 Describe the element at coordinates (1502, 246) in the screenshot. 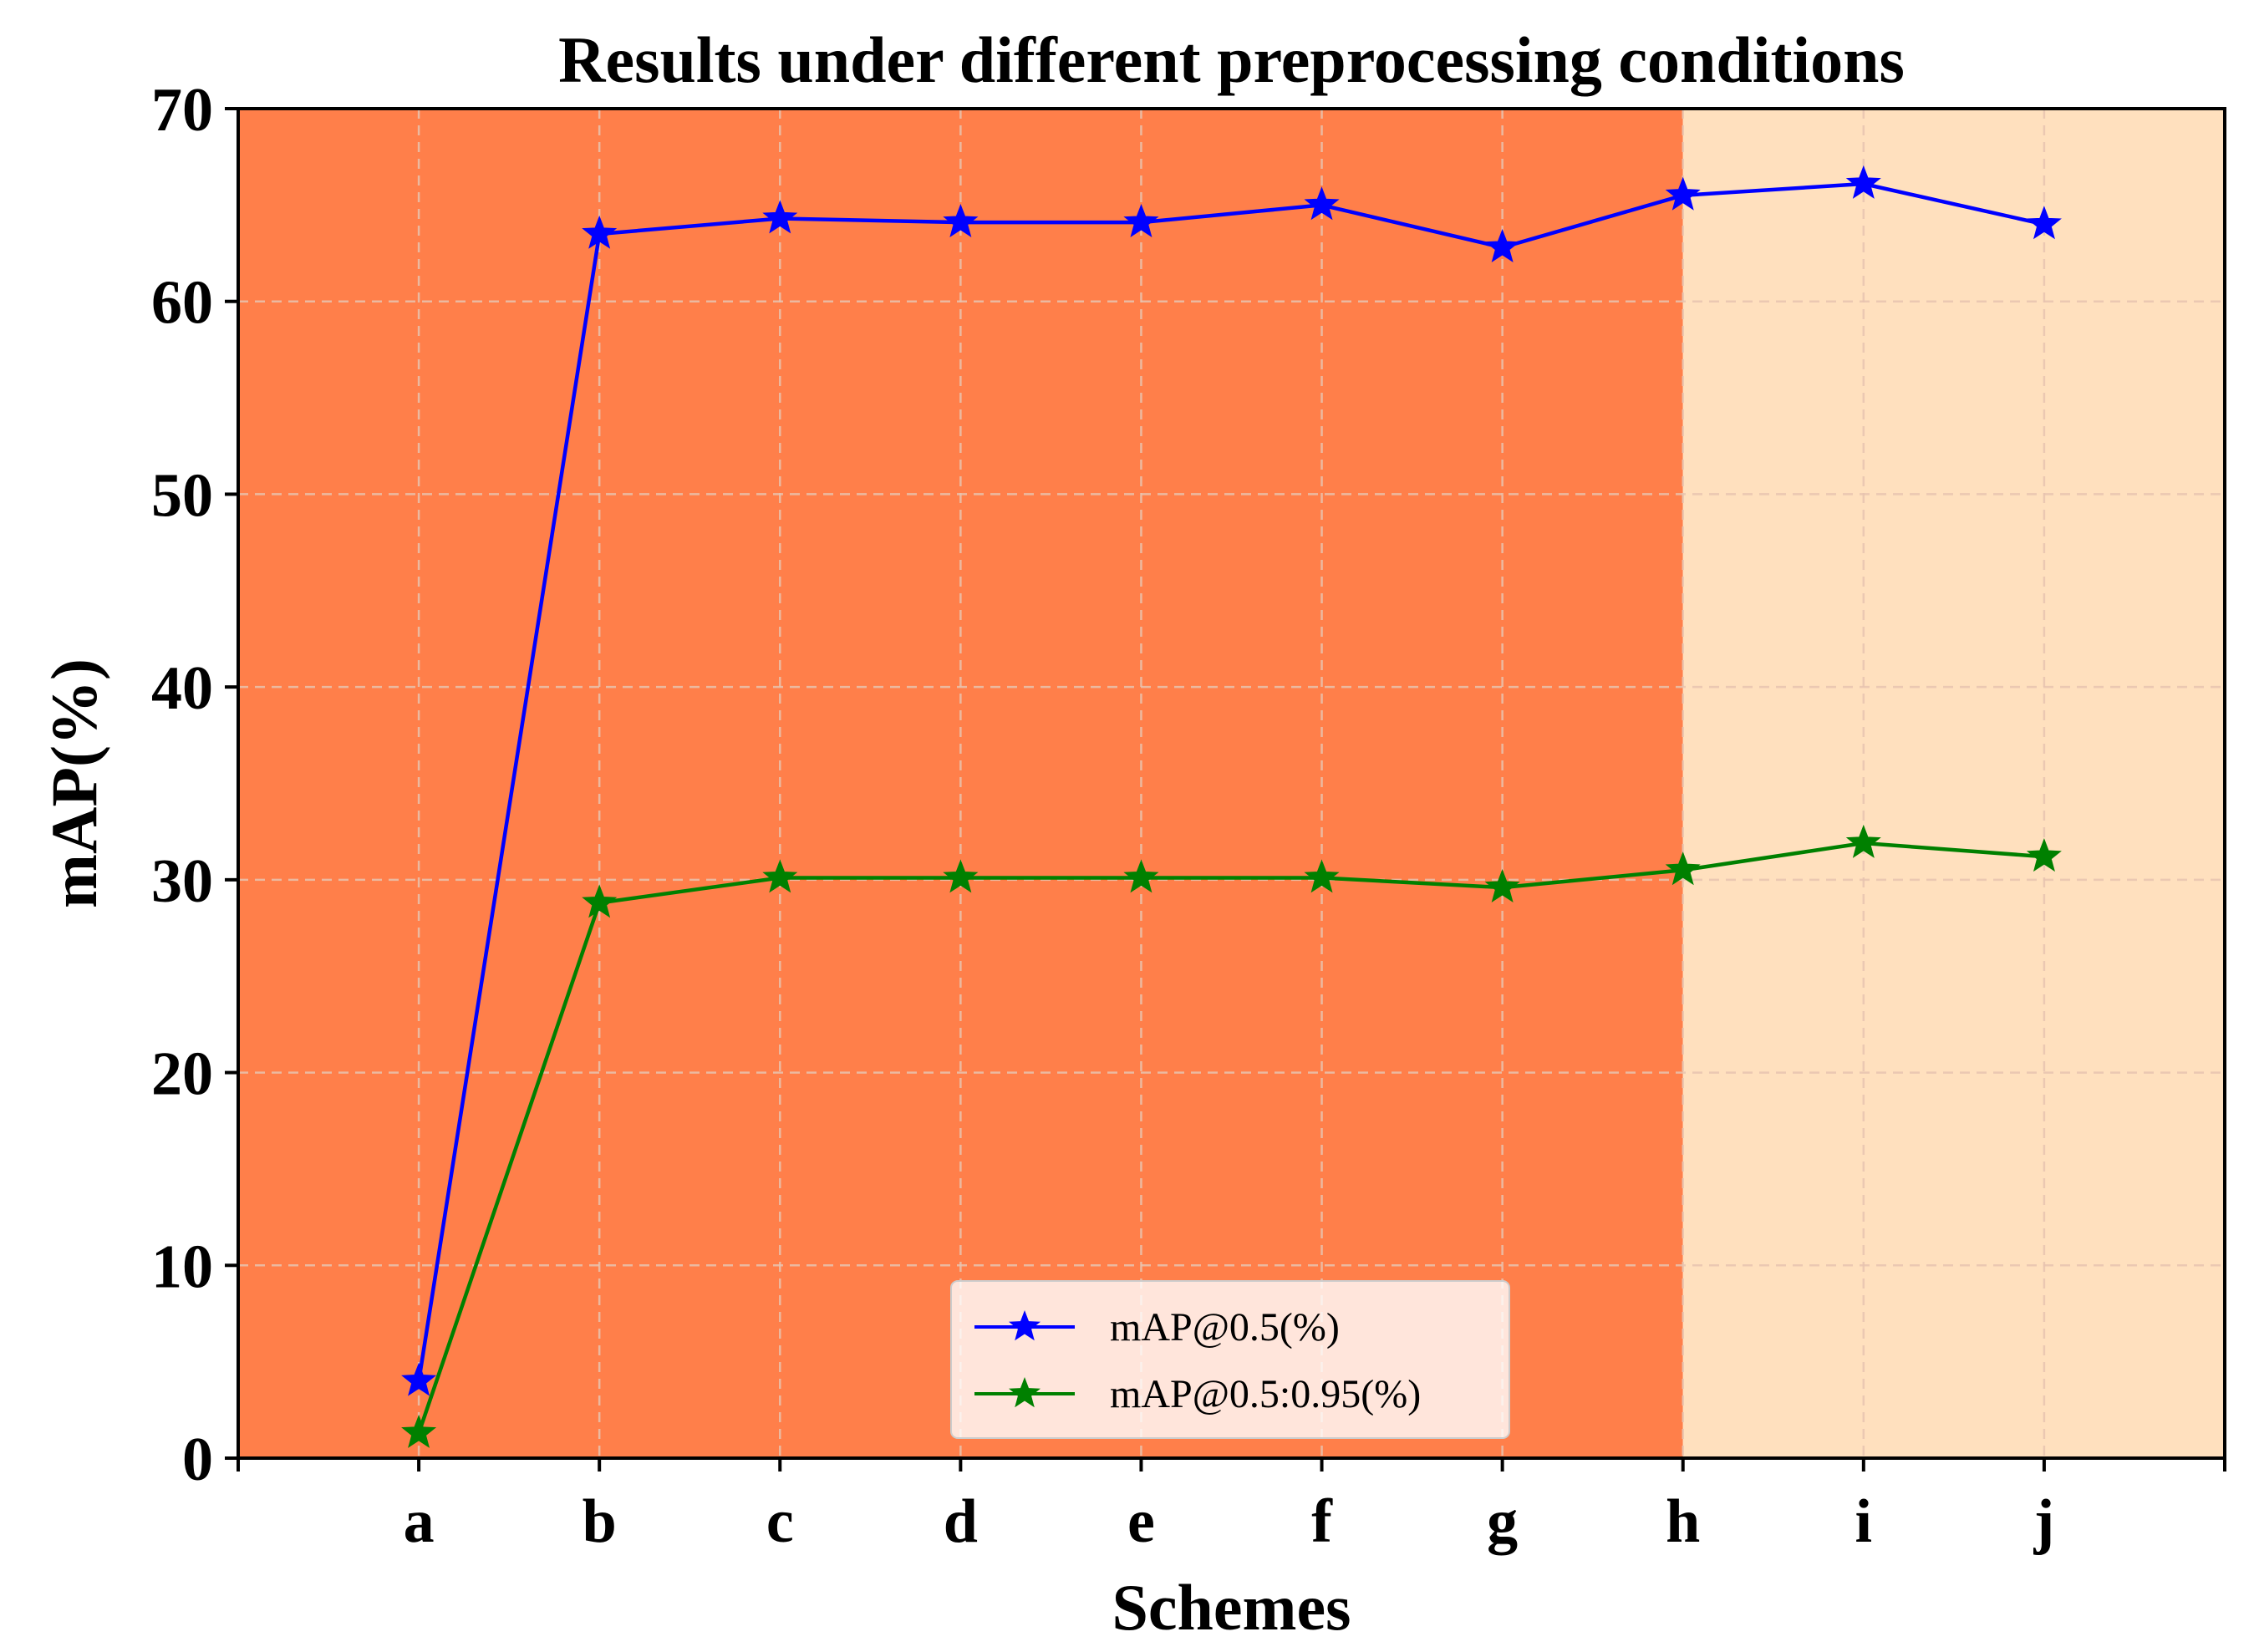

I see `data-point-0-g` at that location.